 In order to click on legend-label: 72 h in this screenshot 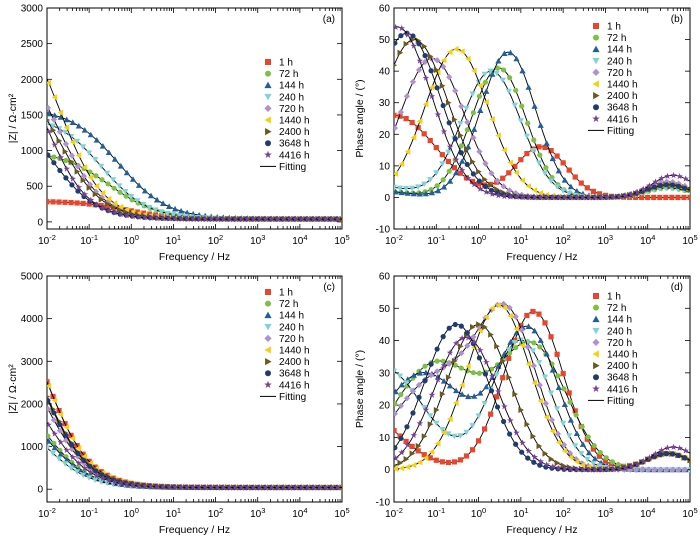, I will do `click(288, 74)`.